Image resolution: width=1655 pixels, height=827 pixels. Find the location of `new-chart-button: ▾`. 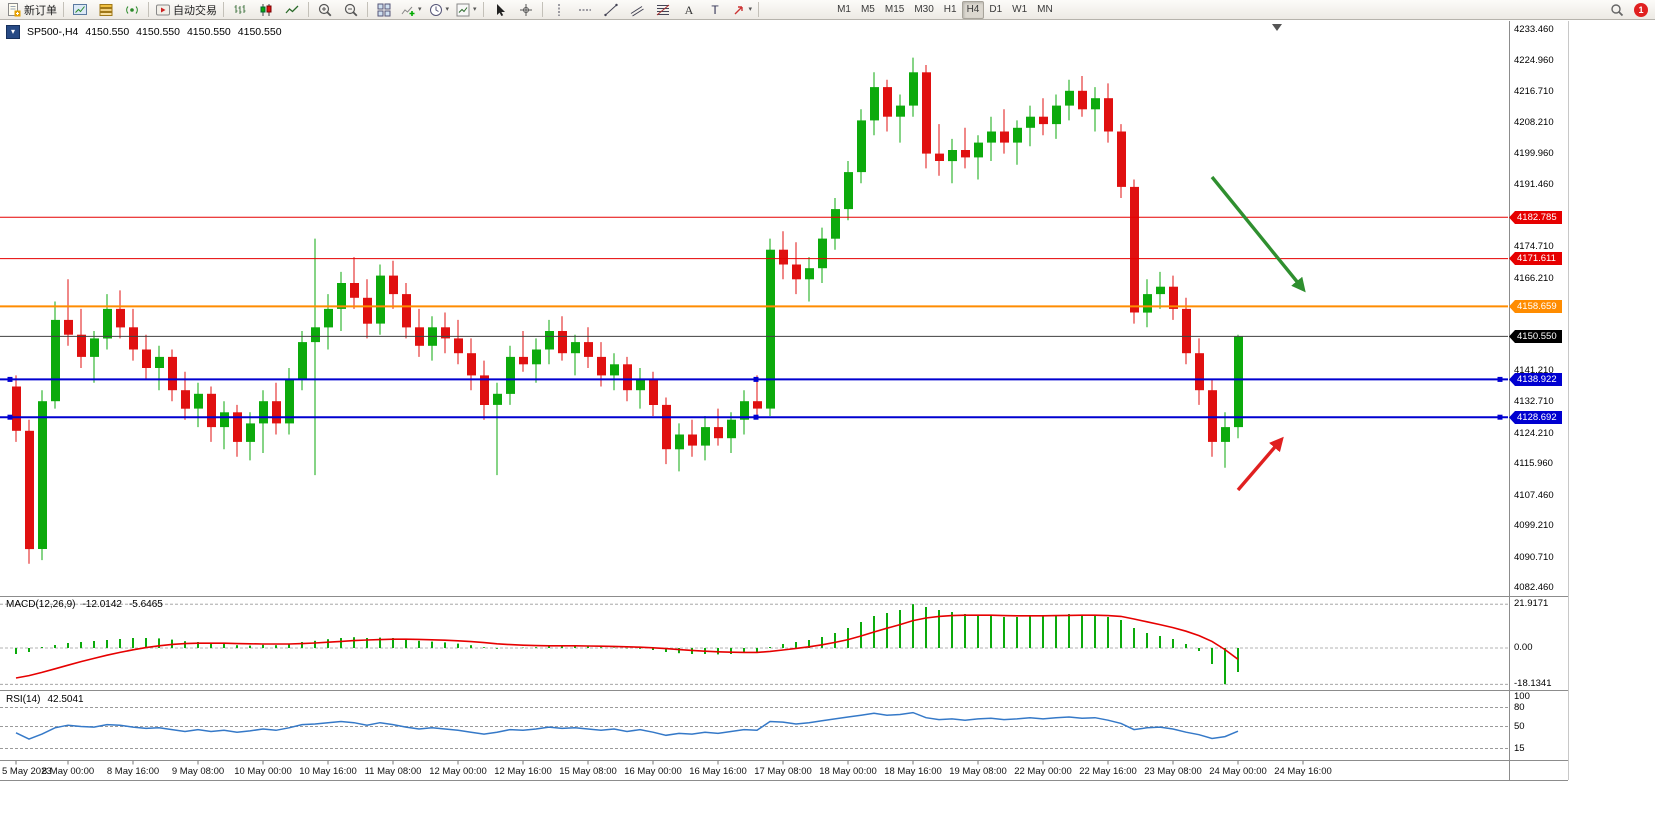

new-chart-button: ▾ is located at coordinates (411, 10).